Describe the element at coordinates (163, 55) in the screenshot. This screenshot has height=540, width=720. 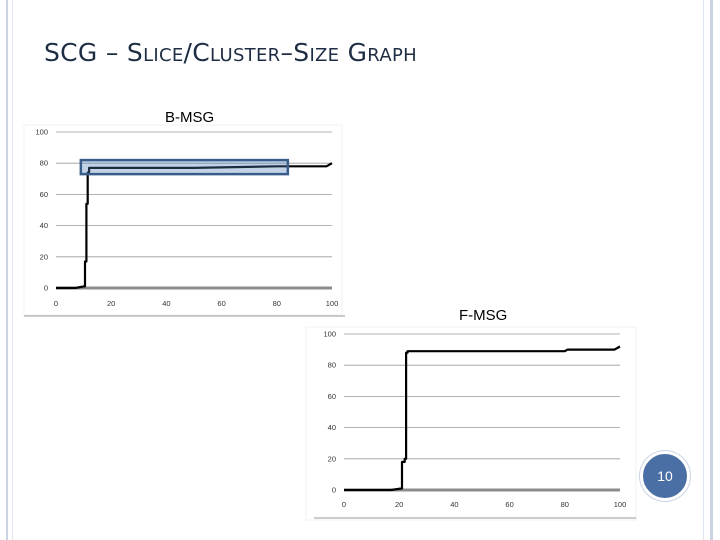
I see `title-part: LICE` at that location.